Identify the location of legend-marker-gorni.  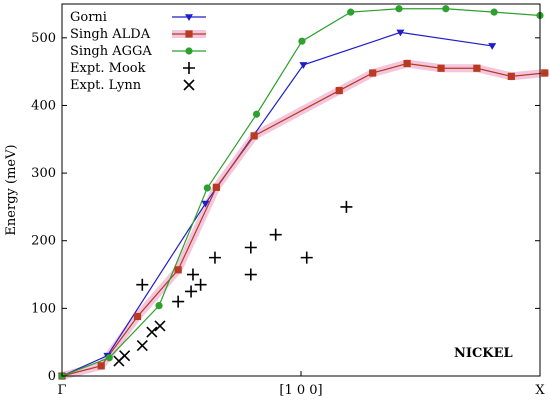
(189, 17).